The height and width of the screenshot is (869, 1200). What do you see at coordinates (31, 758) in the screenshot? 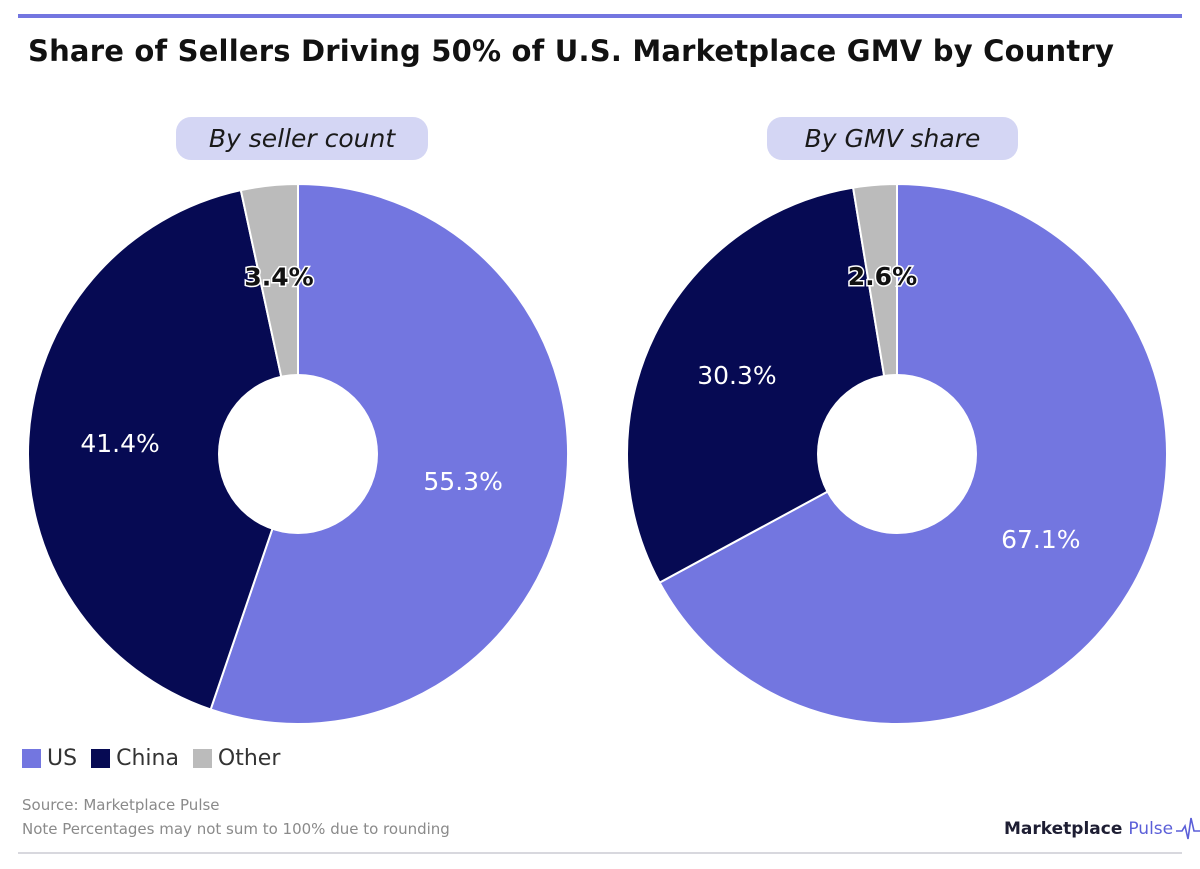
I see `legend-swatch-us` at bounding box center [31, 758].